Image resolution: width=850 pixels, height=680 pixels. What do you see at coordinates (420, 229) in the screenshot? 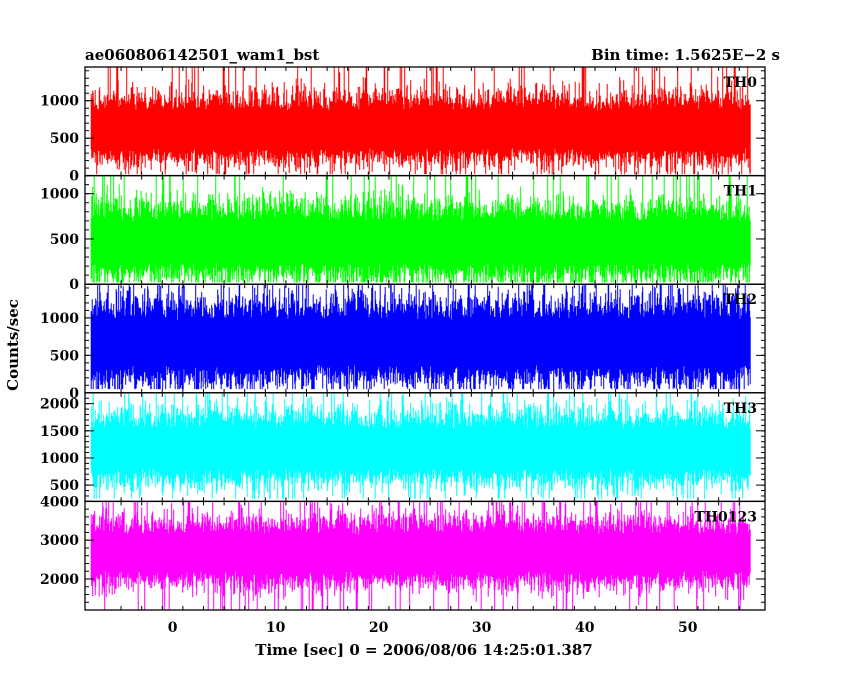
I see `series-th1` at bounding box center [420, 229].